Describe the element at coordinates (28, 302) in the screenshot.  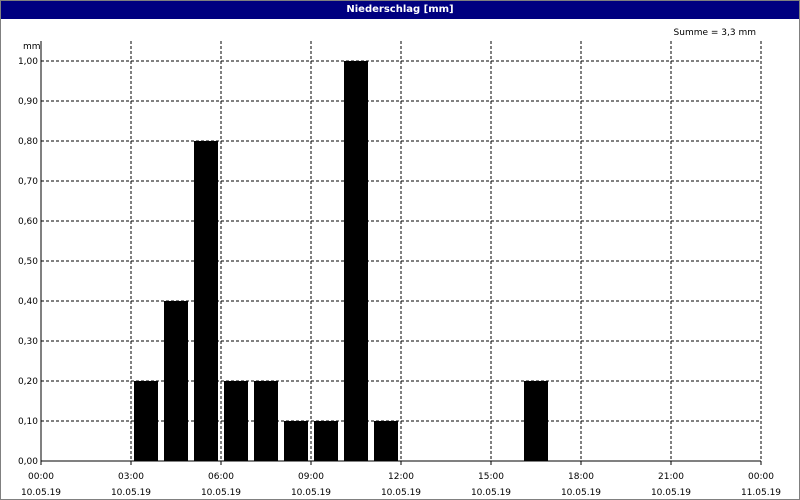
I see `y-tick-label: 0,40` at that location.